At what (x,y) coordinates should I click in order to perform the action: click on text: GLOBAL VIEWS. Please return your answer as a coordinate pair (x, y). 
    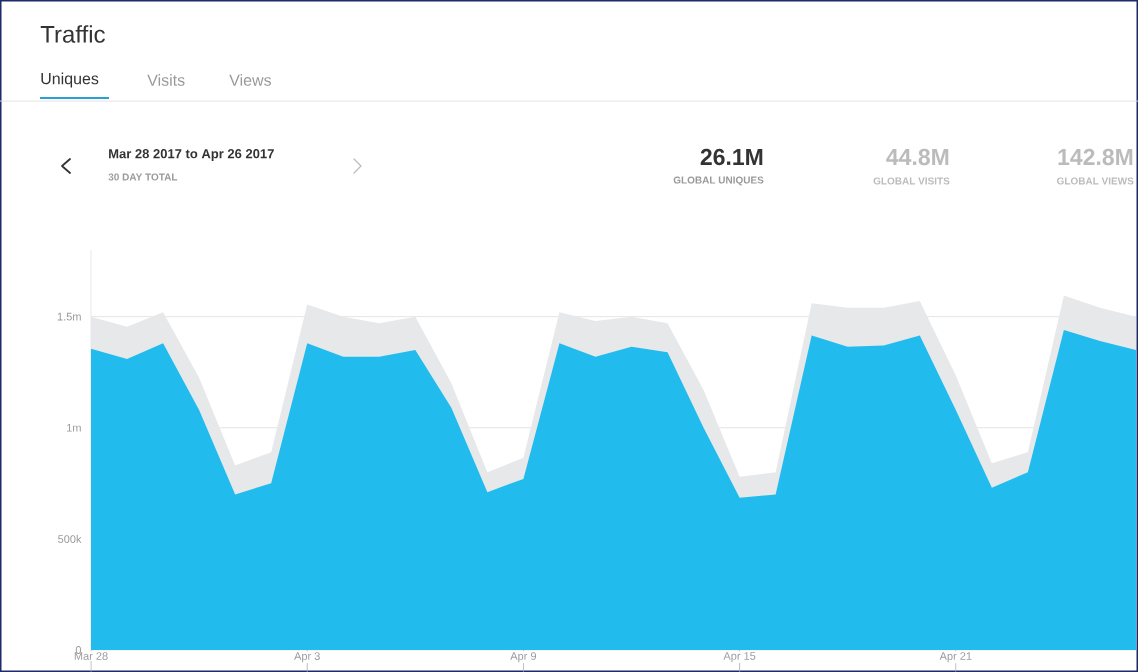
    Looking at the image, I should click on (1095, 181).